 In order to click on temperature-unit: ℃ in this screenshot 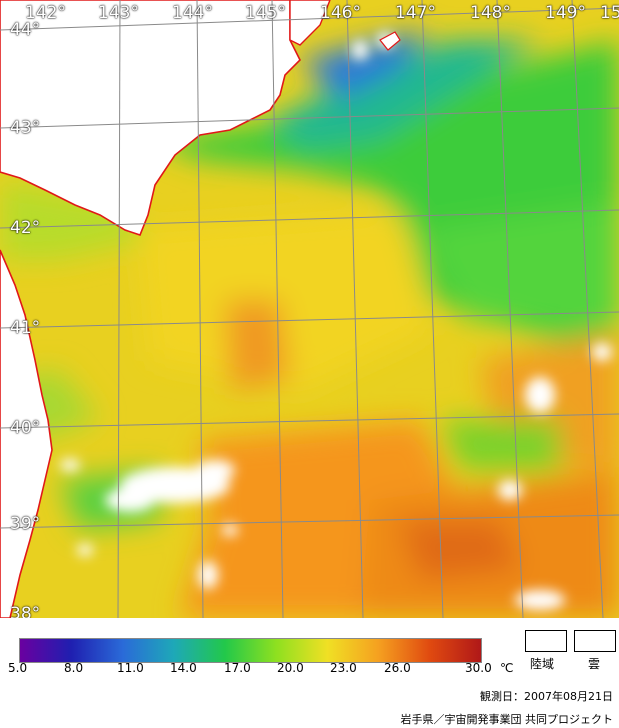, I will do `click(507, 668)`.